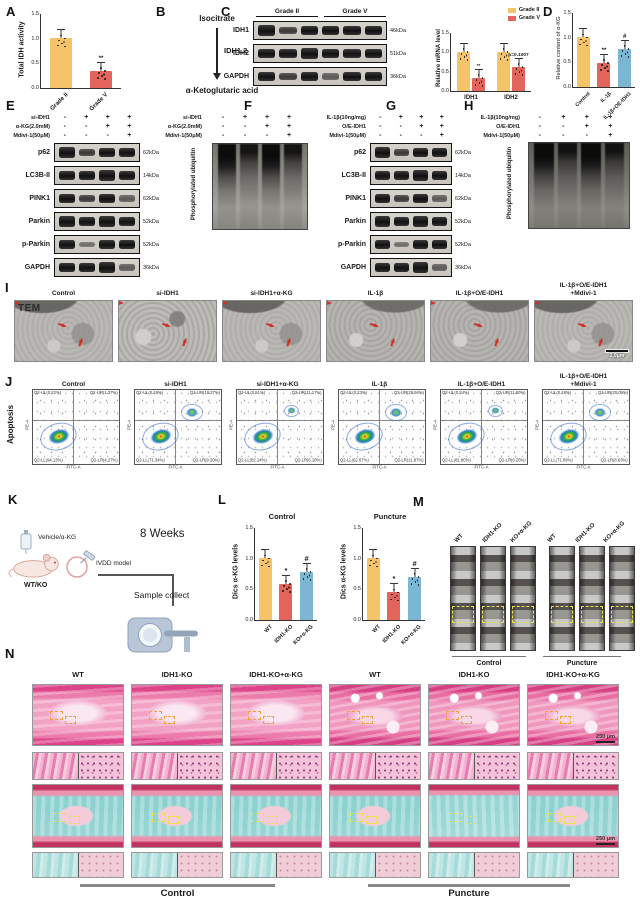 The image size is (640, 905). Describe the element at coordinates (241, 30) in the screenshot. I see `protein-label: IDH1` at that location.